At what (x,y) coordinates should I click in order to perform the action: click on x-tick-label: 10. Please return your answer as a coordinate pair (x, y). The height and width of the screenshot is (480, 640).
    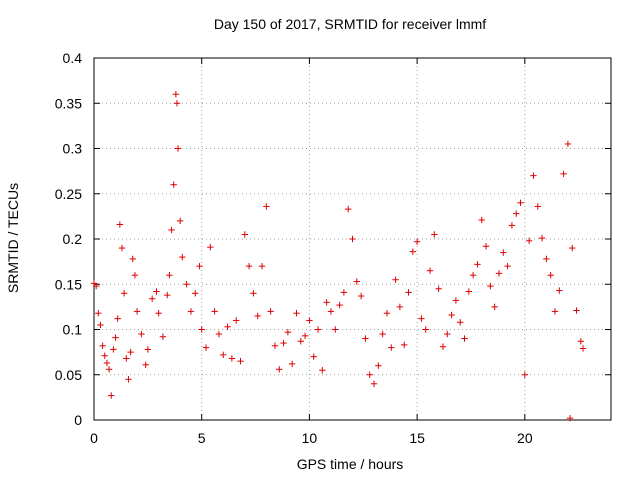
    Looking at the image, I should click on (310, 438).